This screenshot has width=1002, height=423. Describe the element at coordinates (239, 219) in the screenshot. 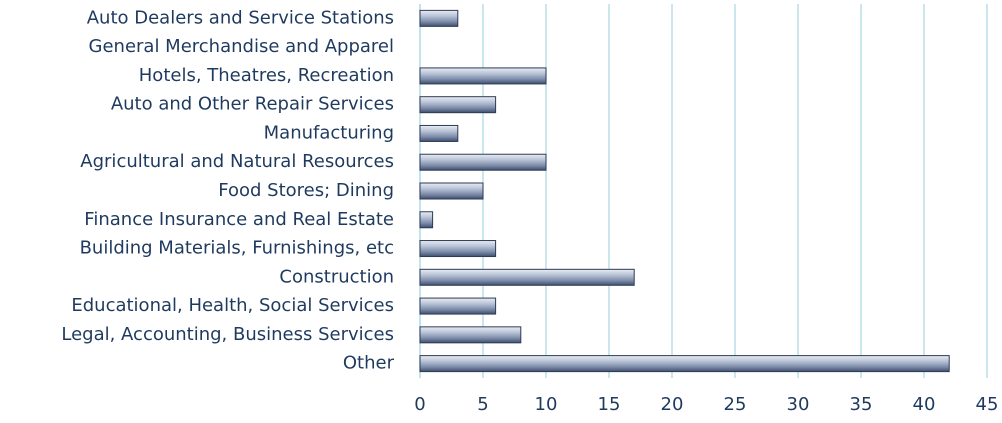

I see `y-tick-label: Finance Insurance and Real Estate` at that location.